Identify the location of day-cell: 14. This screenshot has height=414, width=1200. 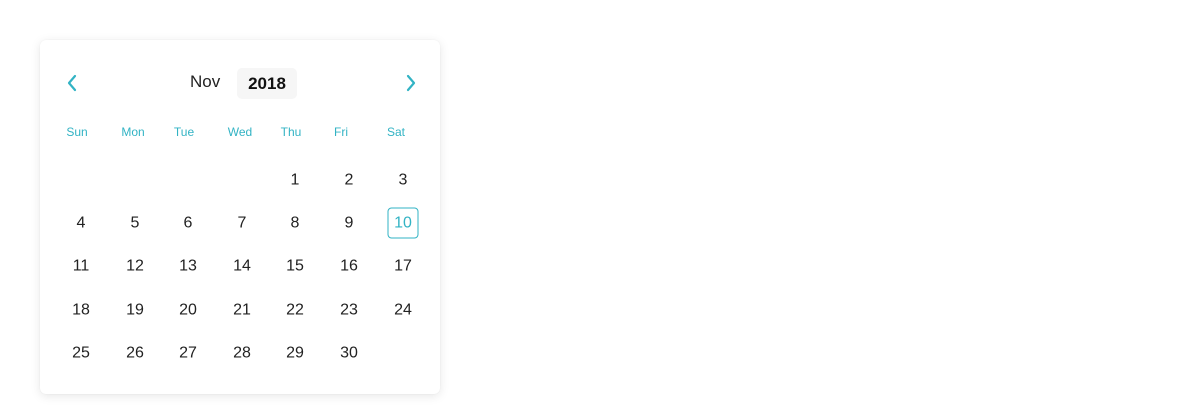
(242, 266).